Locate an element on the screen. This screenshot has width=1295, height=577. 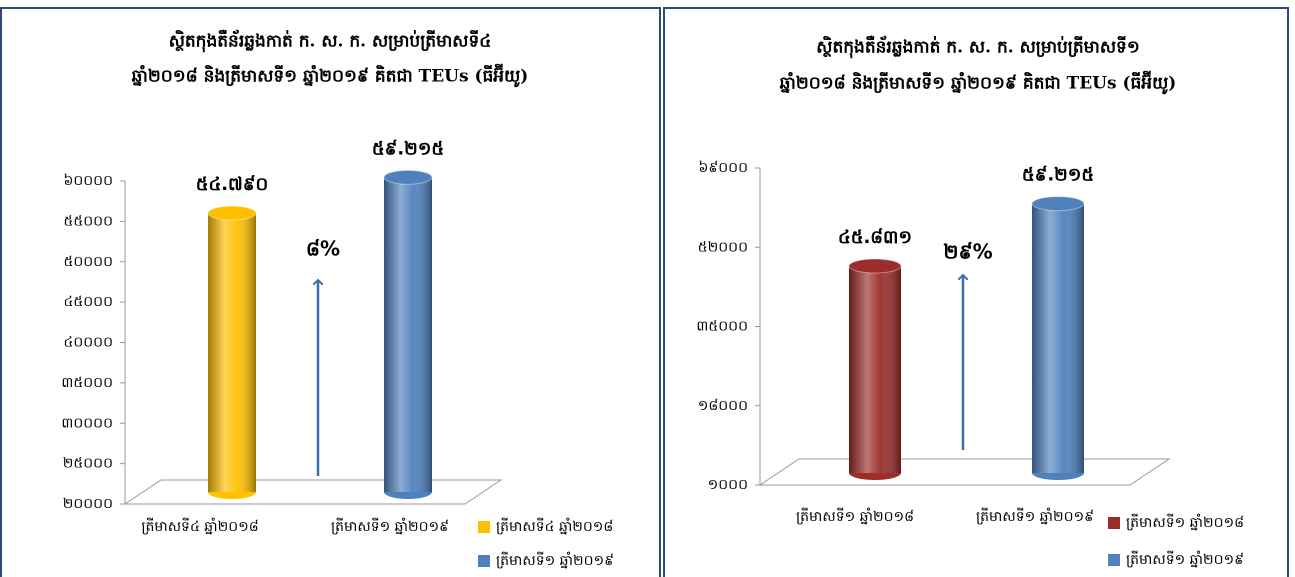
y-tick-label: ៥២០០០ is located at coordinates (723, 247).